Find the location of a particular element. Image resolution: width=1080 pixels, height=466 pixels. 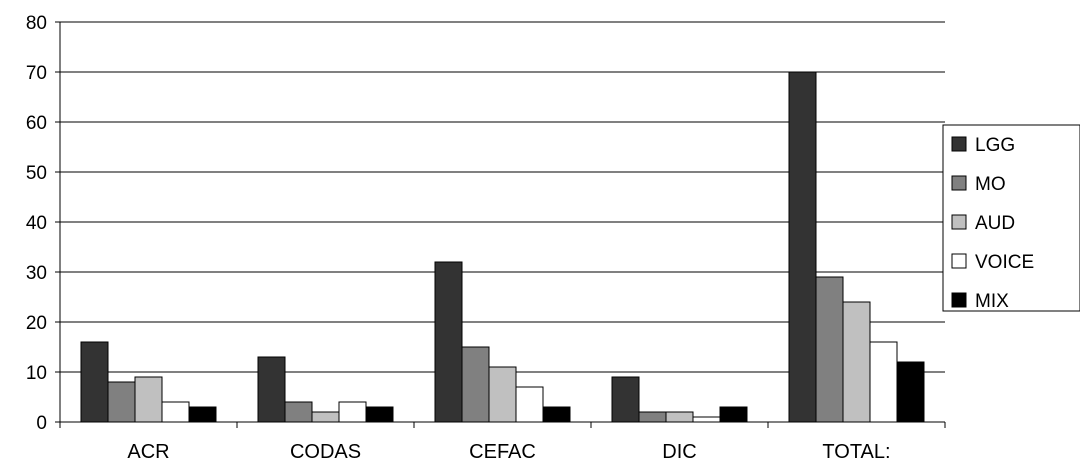

x-category-label: TOTAL: is located at coordinates (856, 452).